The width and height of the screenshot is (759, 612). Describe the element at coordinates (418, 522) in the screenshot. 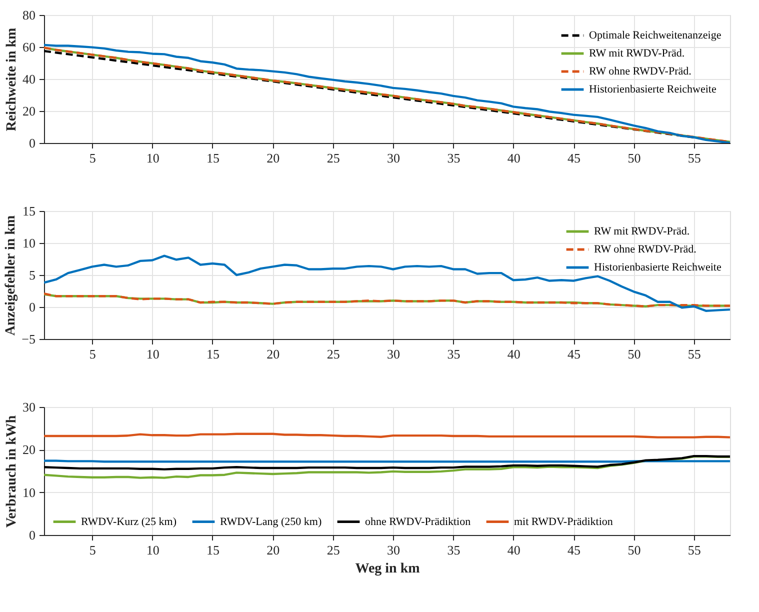

I see `legend-label: ohne RWDV-Prädiktion` at that location.